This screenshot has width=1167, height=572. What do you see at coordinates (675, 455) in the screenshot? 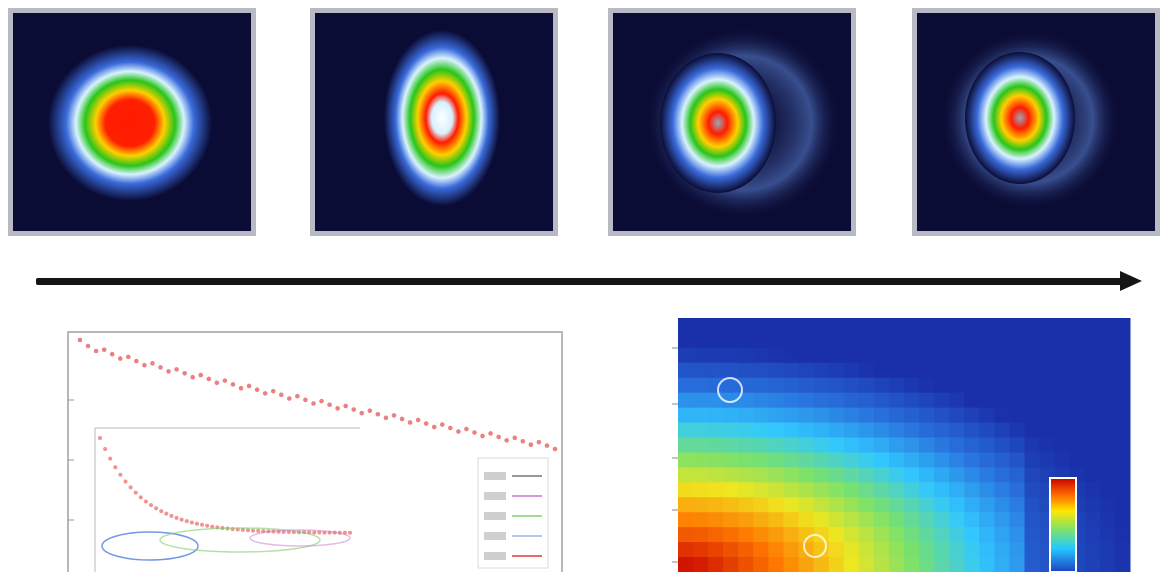
I see `heatmap-y-ticks` at bounding box center [675, 455].